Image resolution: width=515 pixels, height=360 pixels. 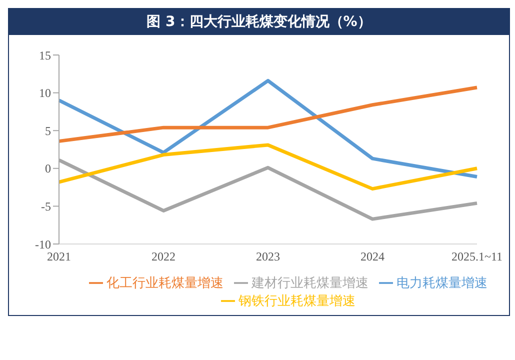 What do you see at coordinates (46, 206) in the screenshot?
I see `y-tick-label: -5` at bounding box center [46, 206].